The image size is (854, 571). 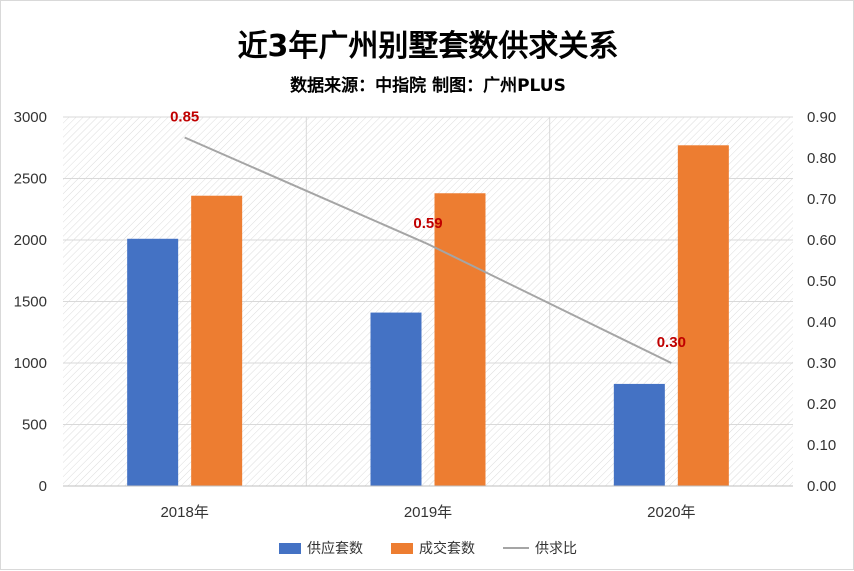 I want to click on x-axis: 2018年 2019年 2020年, so click(x=427, y=512).